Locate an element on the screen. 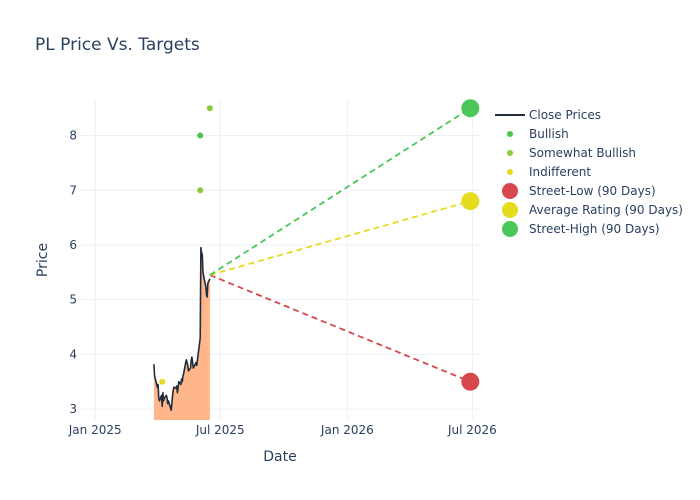  close-price-area is located at coordinates (181, 333).